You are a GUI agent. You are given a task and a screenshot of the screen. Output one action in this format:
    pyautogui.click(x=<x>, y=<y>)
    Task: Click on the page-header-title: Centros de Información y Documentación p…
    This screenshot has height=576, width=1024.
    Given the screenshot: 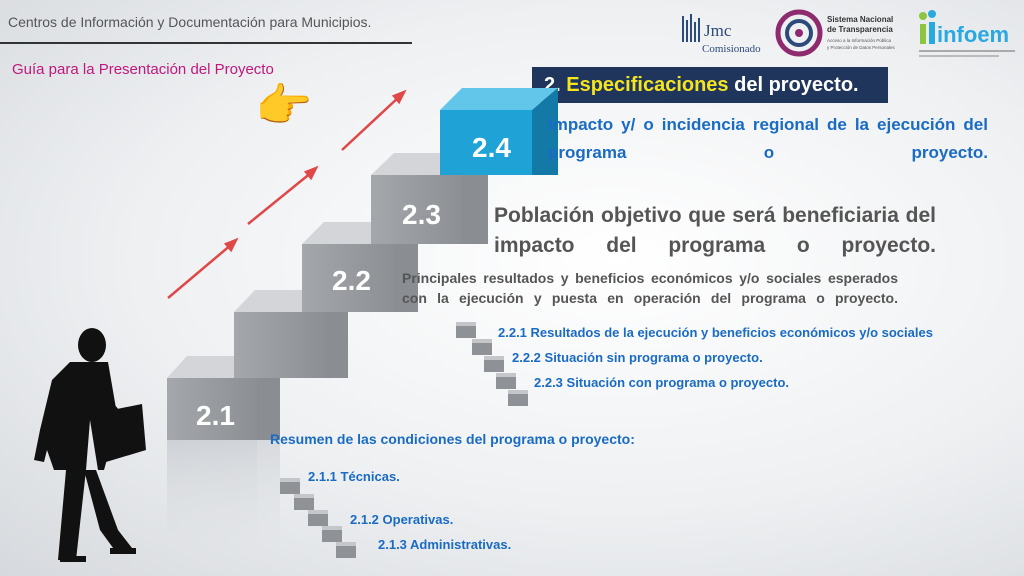 What is the action you would take?
    pyautogui.click(x=190, y=22)
    